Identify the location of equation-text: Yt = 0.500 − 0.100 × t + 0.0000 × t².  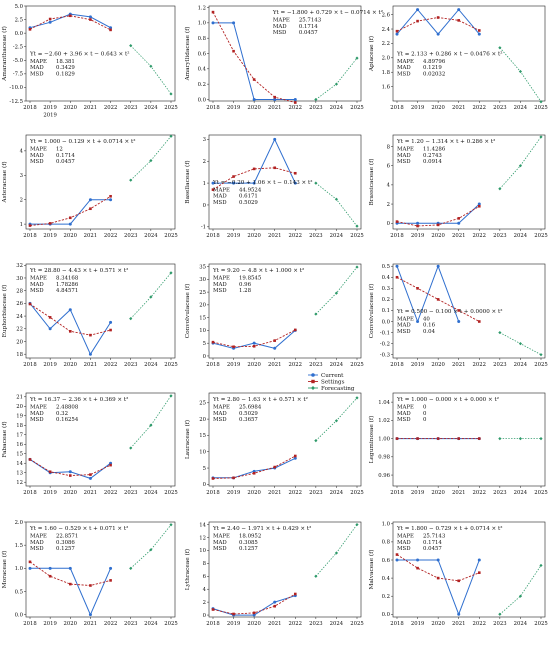
(449, 311).